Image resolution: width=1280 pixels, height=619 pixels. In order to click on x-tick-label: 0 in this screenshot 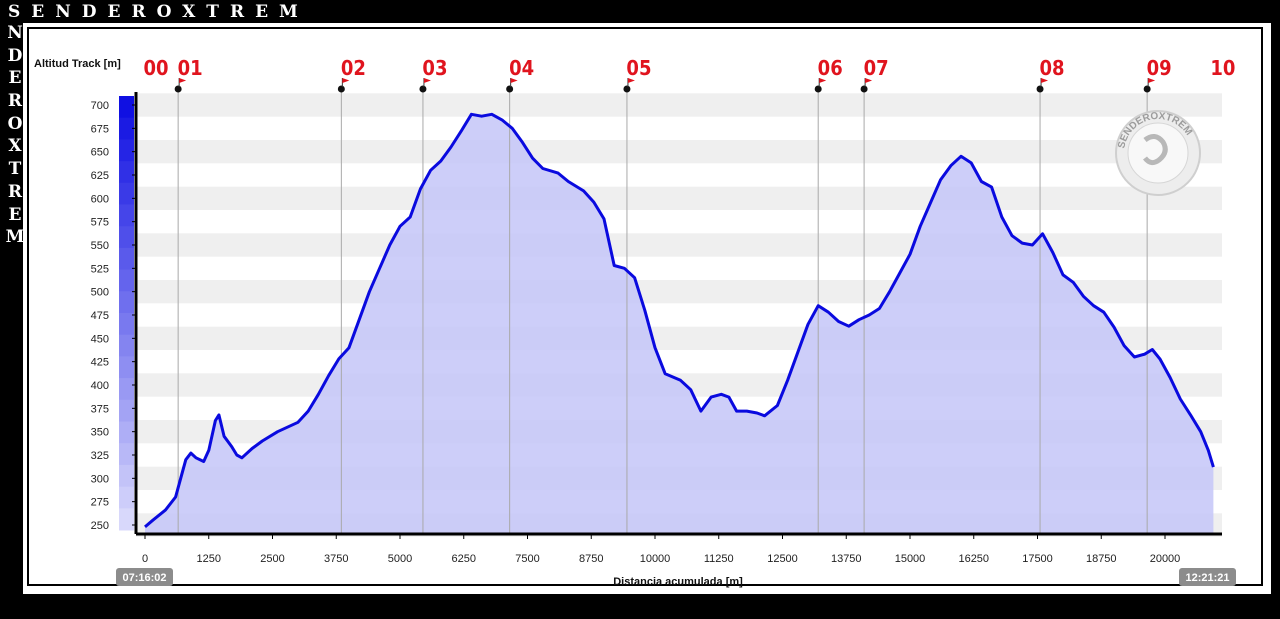, I will do `click(145, 559)`.